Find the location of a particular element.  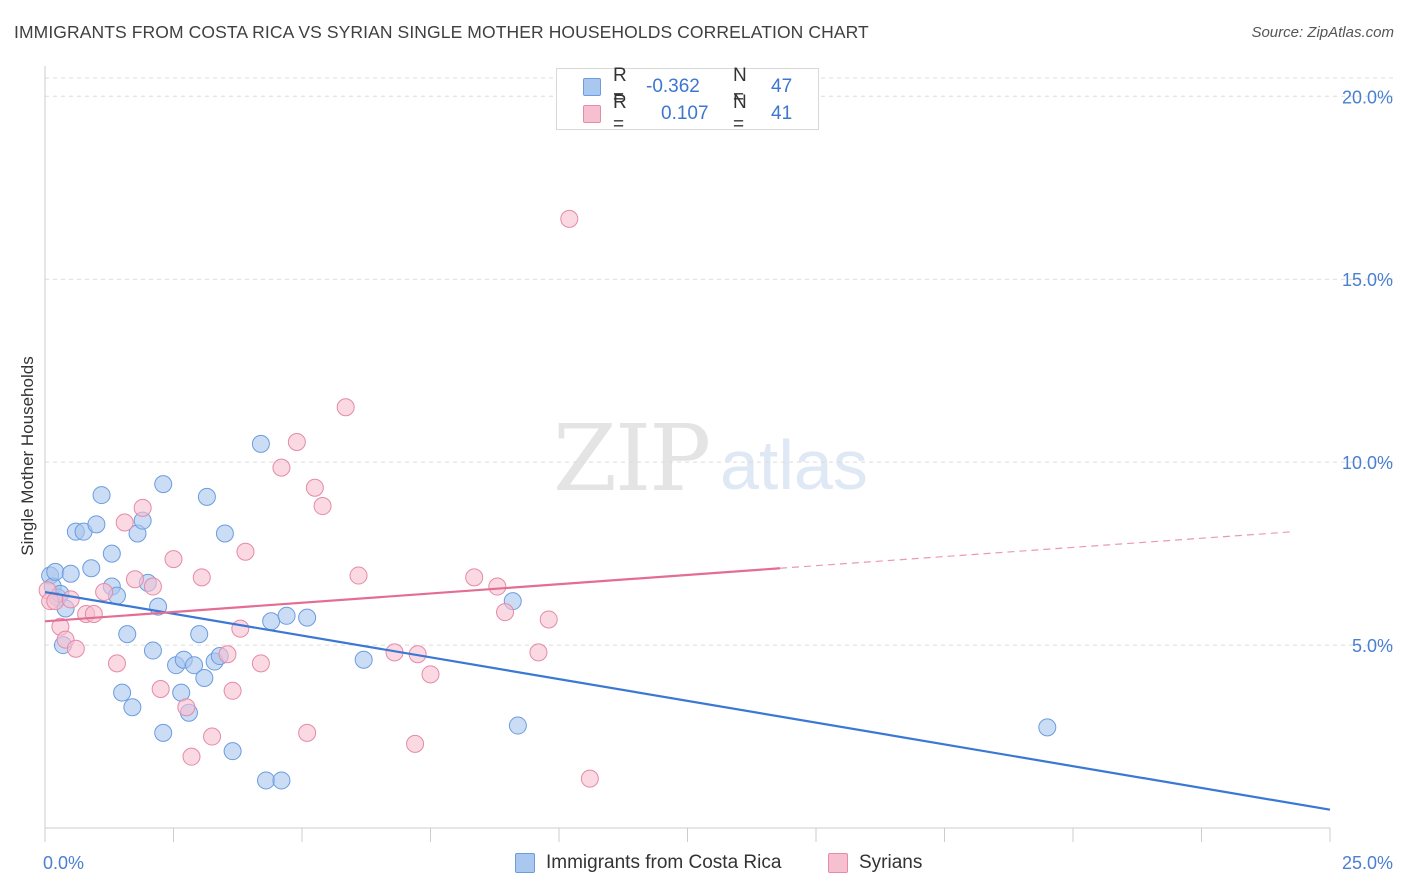

bottom-legend-label-syrians: Syrians is located at coordinates (891, 862).